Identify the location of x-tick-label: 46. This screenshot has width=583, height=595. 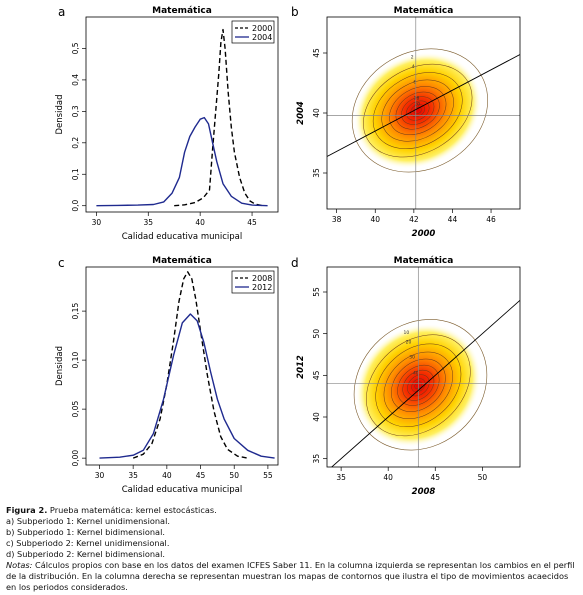
(491, 219).